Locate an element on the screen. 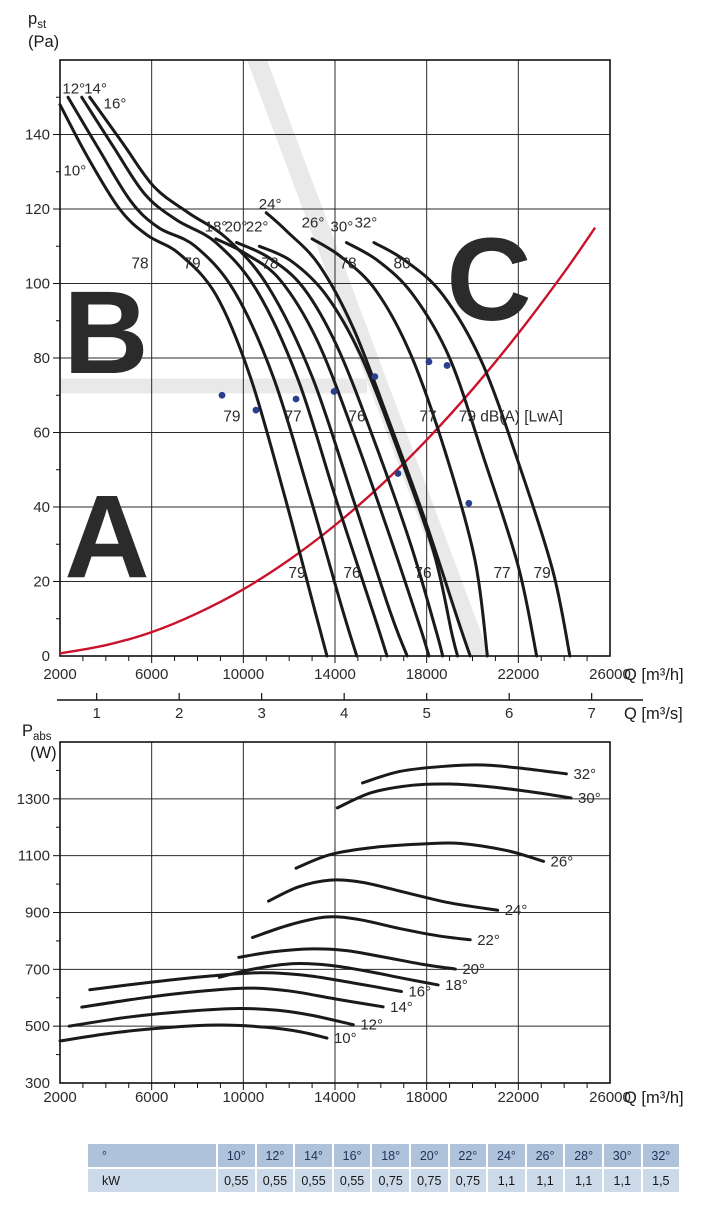 The height and width of the screenshot is (1208, 718). power-curve-22° is located at coordinates (361, 928).